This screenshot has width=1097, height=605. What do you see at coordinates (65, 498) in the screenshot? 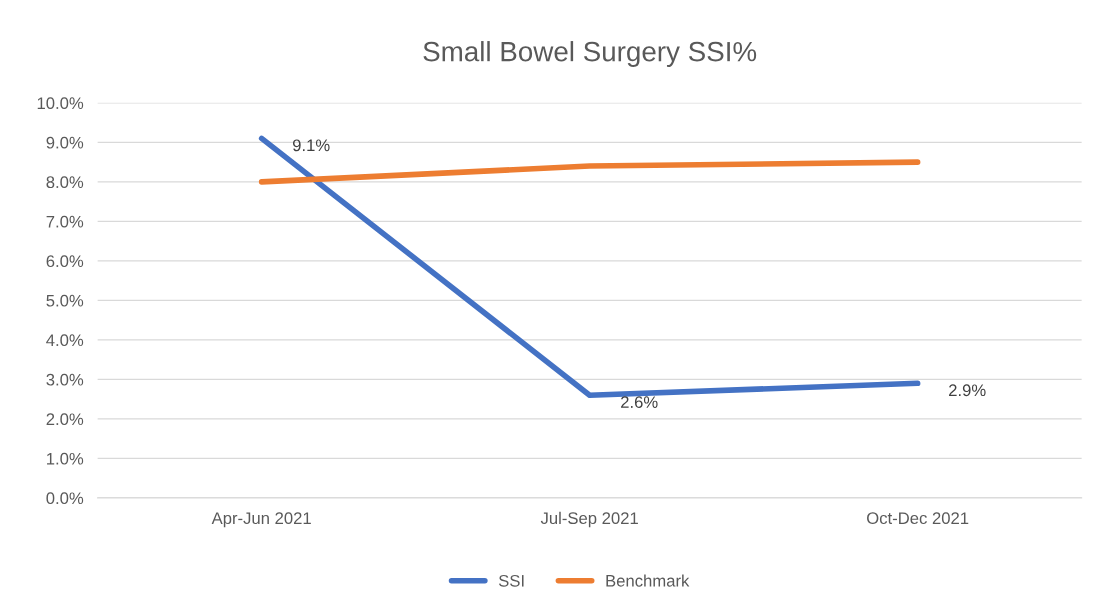
I see `y-tick-label: 0.0%` at bounding box center [65, 498].